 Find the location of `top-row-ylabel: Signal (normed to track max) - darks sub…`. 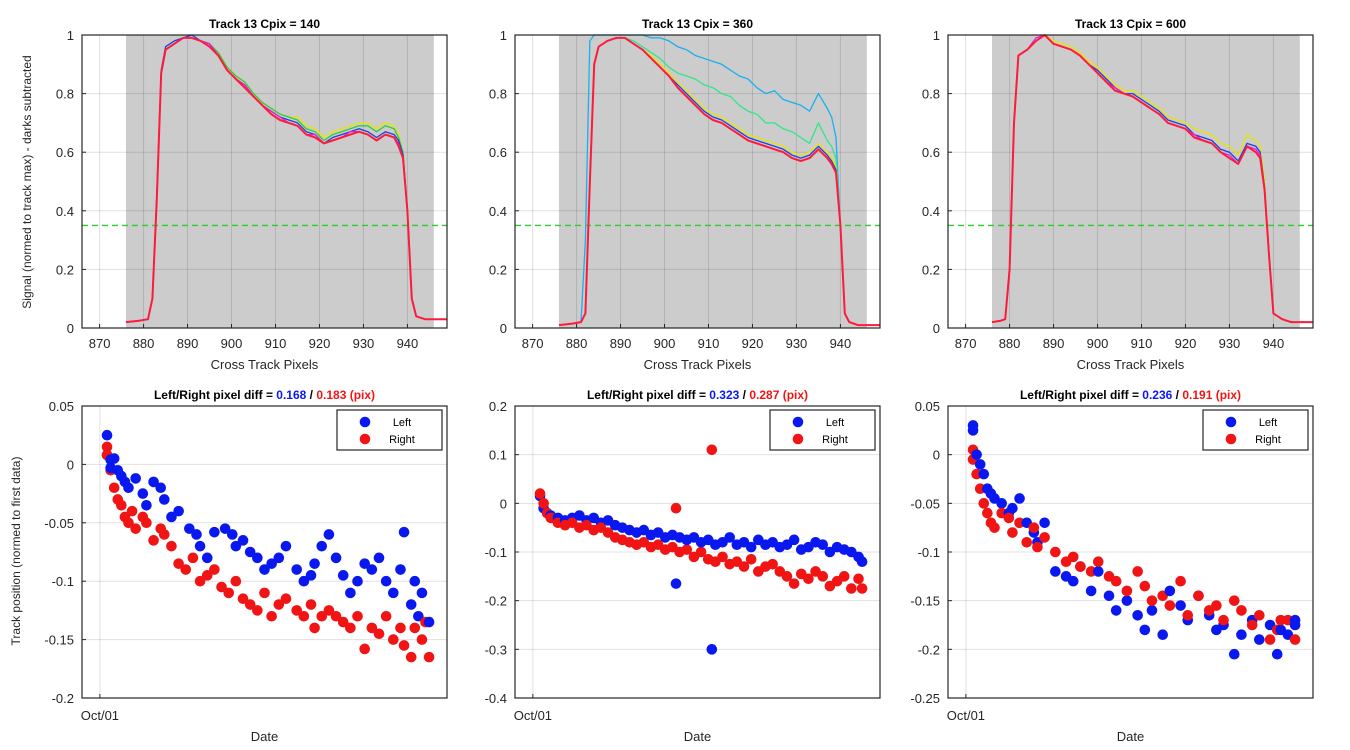

top-row-ylabel: Signal (normed to track max) - darks sub… is located at coordinates (27, 181).